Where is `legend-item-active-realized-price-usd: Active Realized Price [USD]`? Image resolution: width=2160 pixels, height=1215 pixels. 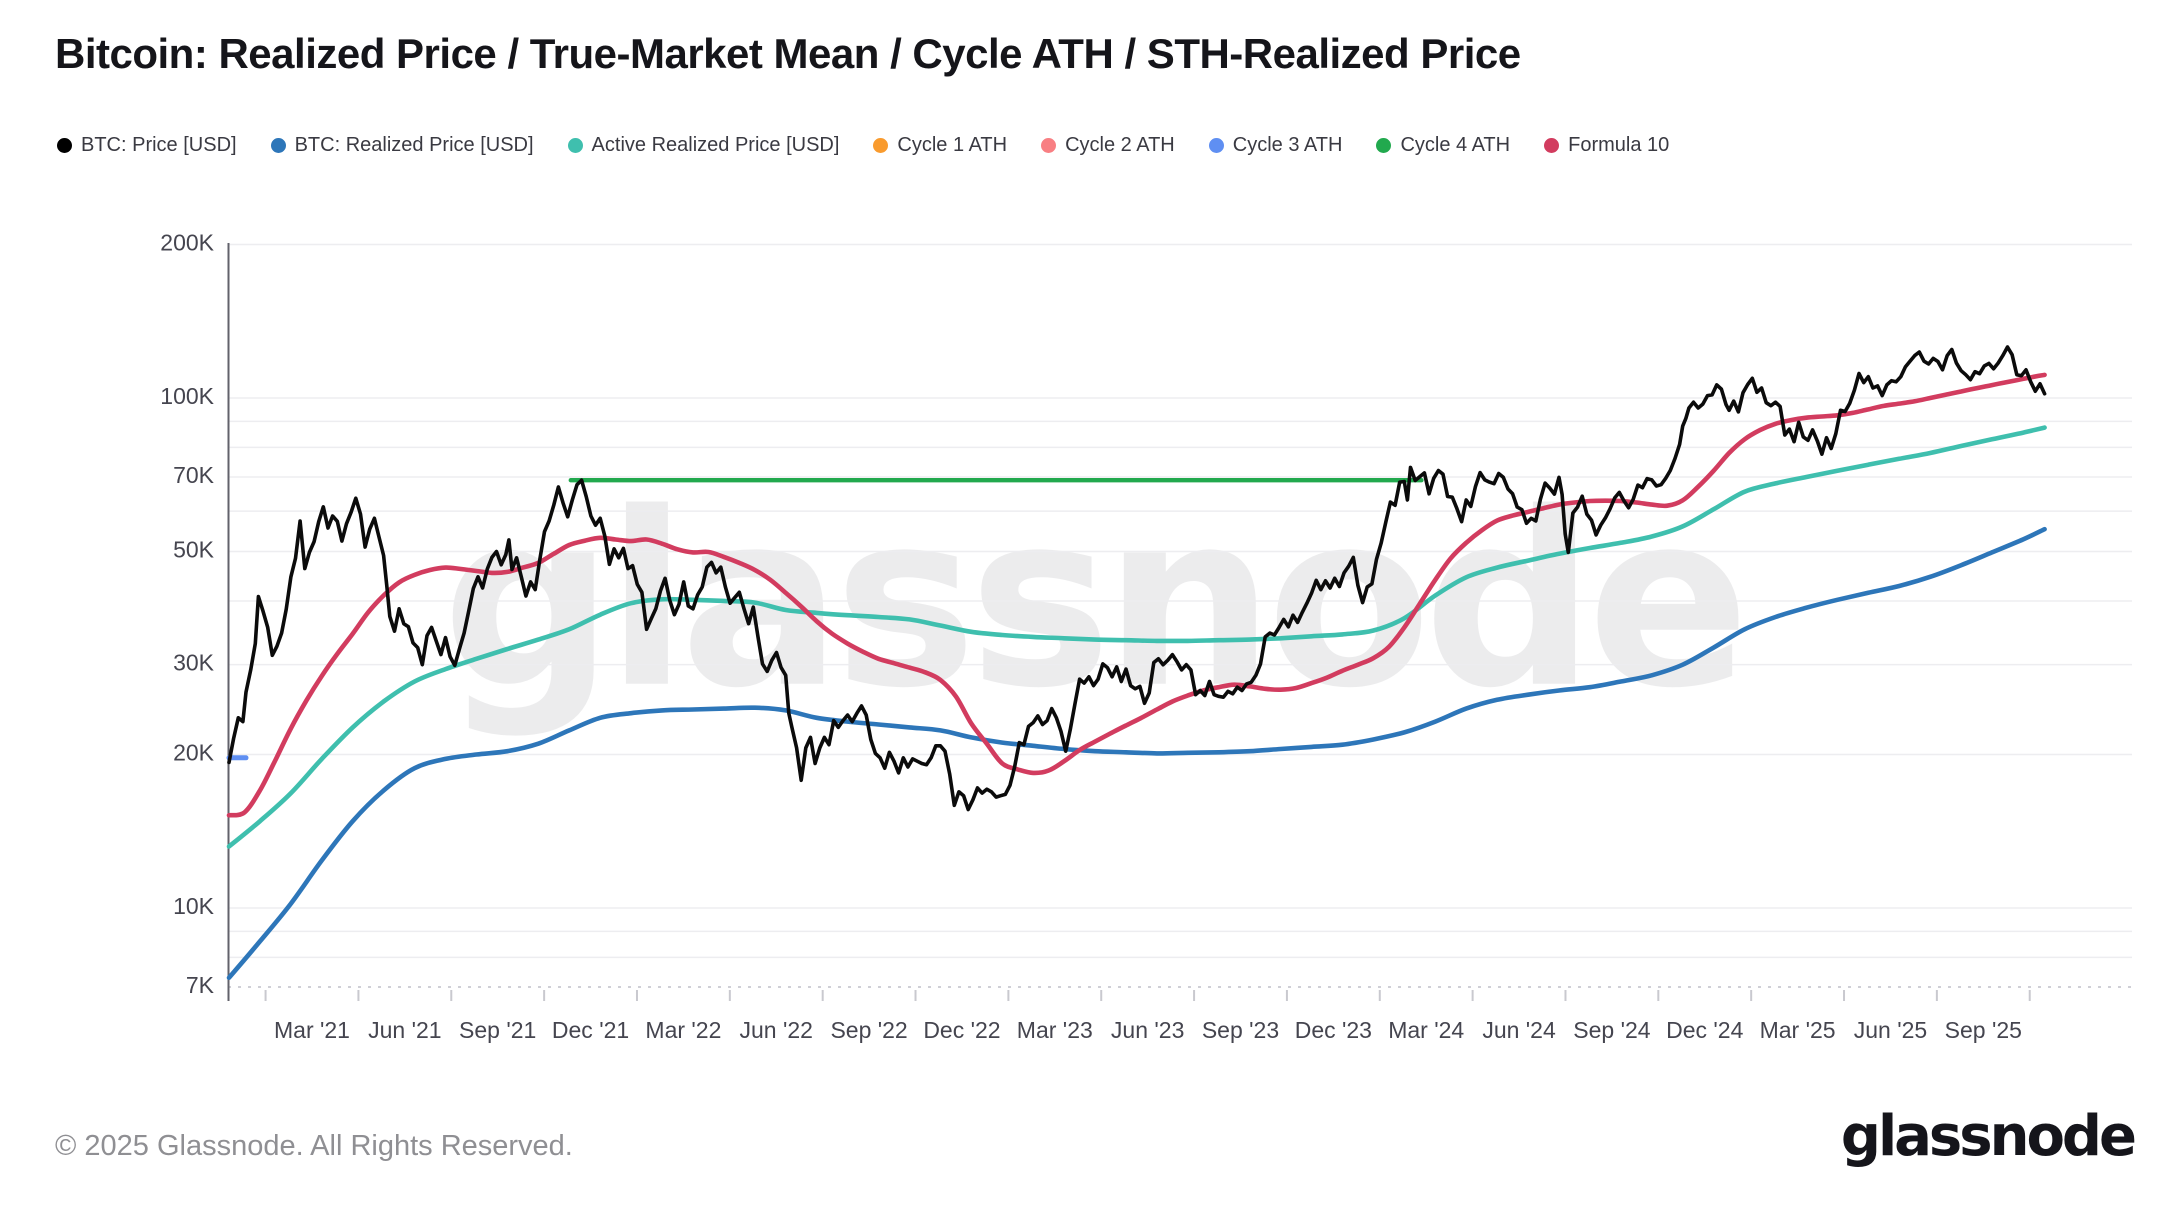
legend-item-active-realized-price-usd: Active Realized Price [USD] is located at coordinates (703, 145).